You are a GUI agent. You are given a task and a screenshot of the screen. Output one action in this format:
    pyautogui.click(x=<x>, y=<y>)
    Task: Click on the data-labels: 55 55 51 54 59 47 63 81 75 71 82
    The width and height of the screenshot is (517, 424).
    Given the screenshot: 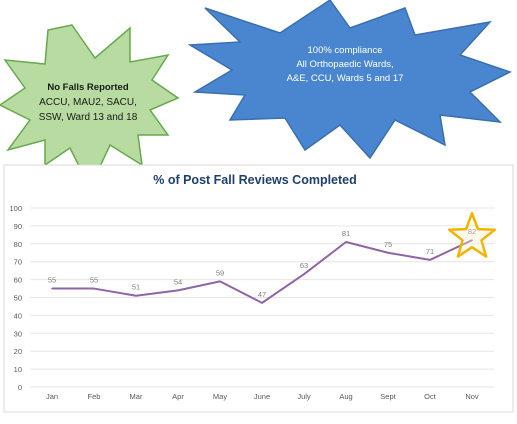 What is the action you would take?
    pyautogui.click(x=262, y=263)
    